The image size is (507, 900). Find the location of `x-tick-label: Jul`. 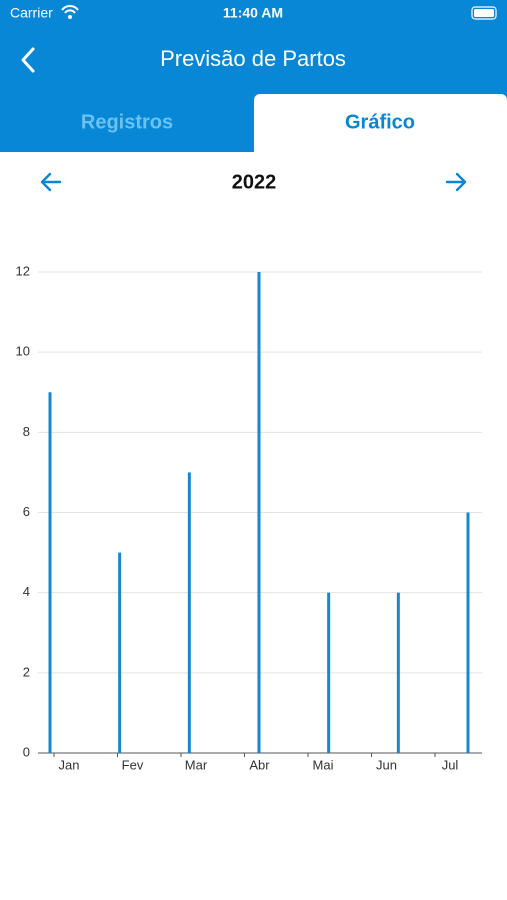

x-tick-label: Jul is located at coordinates (450, 764).